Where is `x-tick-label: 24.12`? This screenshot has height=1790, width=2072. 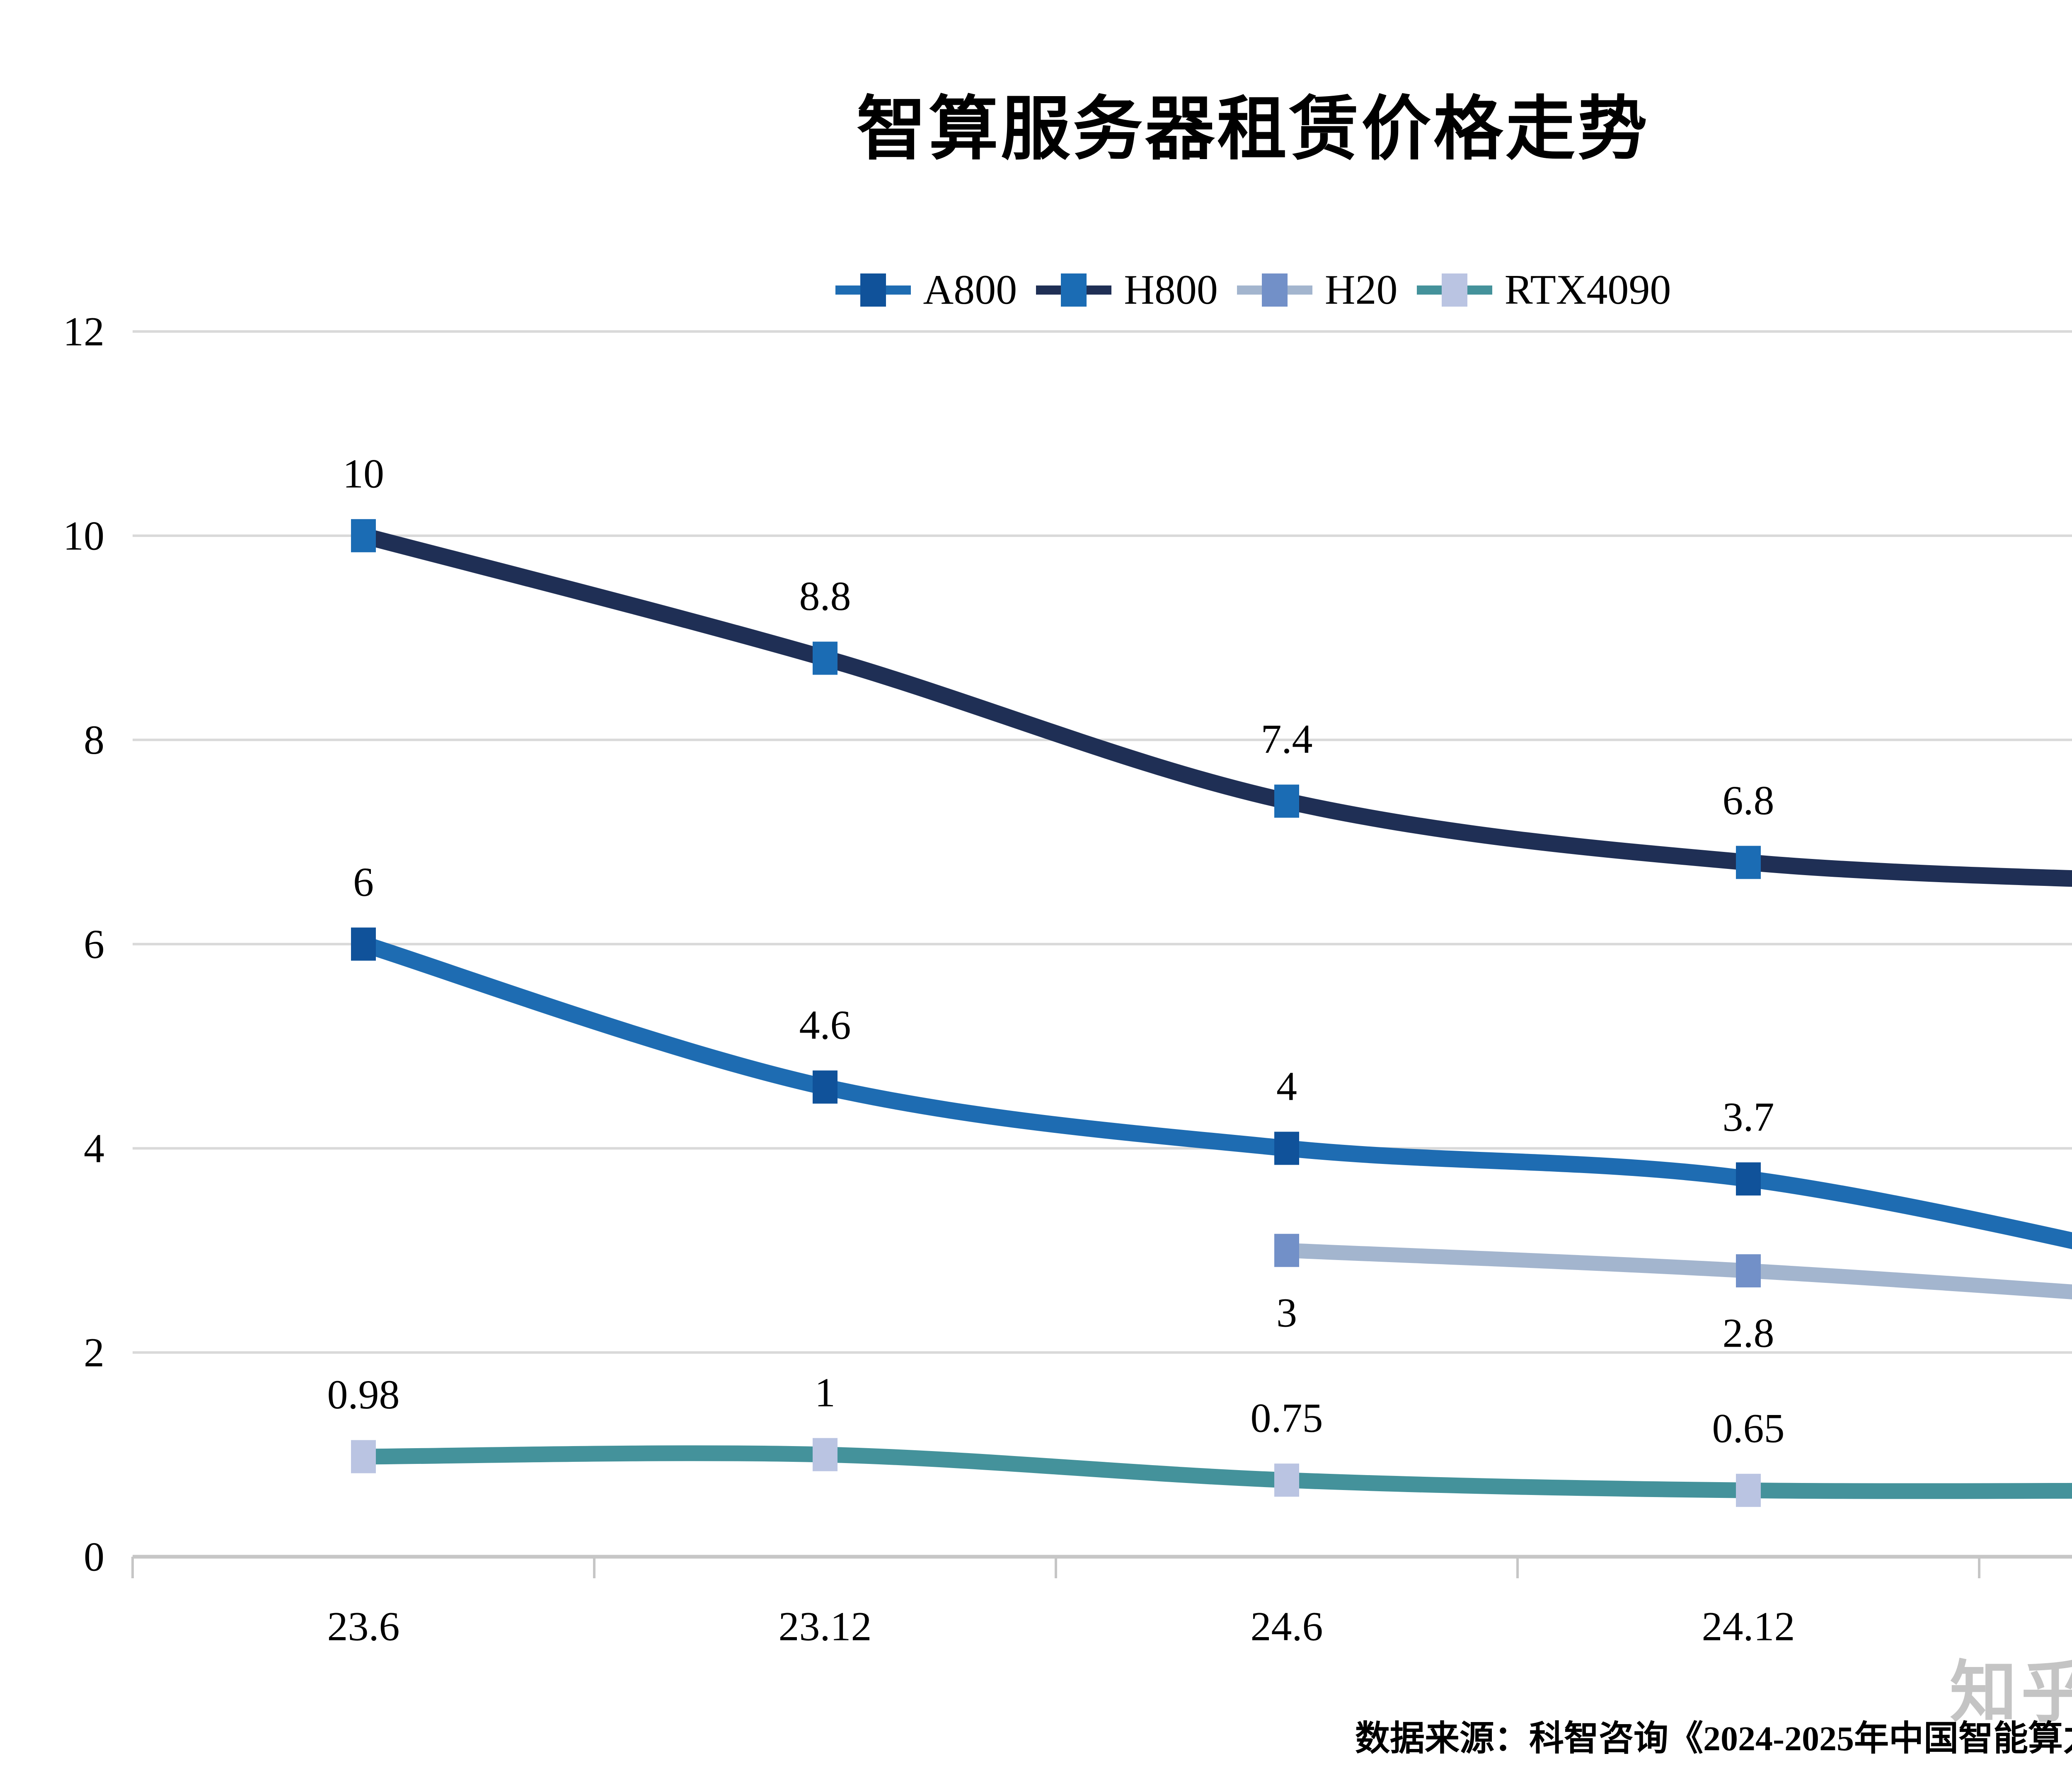
x-tick-label: 24.12 is located at coordinates (1748, 1627).